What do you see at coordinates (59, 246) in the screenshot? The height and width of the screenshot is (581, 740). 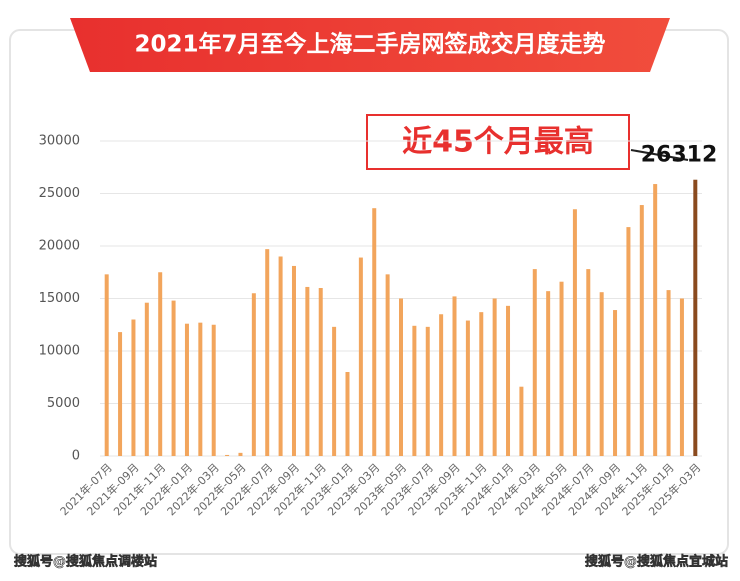 I see `y-tick-label: 20000` at bounding box center [59, 246].